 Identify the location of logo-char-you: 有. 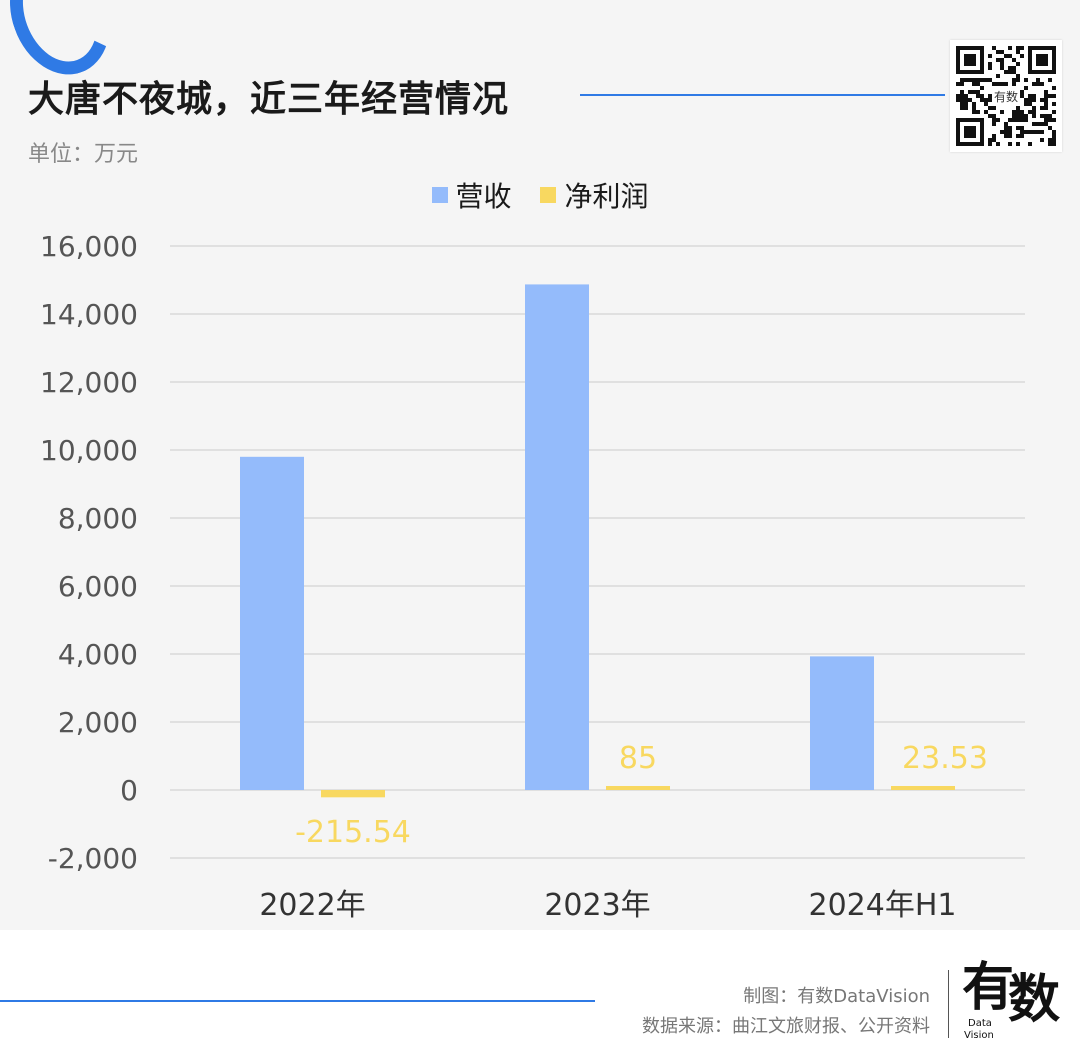
(988, 988).